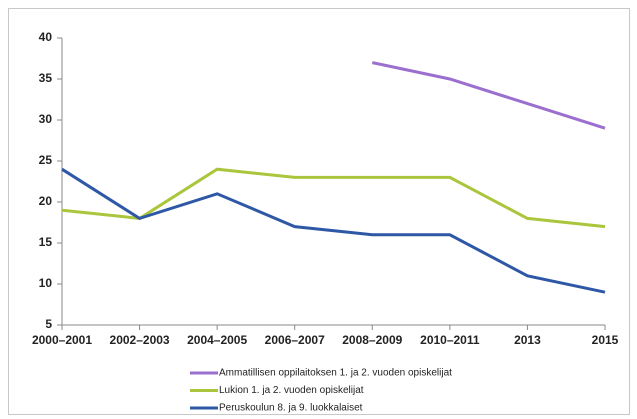 The height and width of the screenshot is (419, 637). I want to click on x-tick-label: 2006–2007, so click(295, 340).